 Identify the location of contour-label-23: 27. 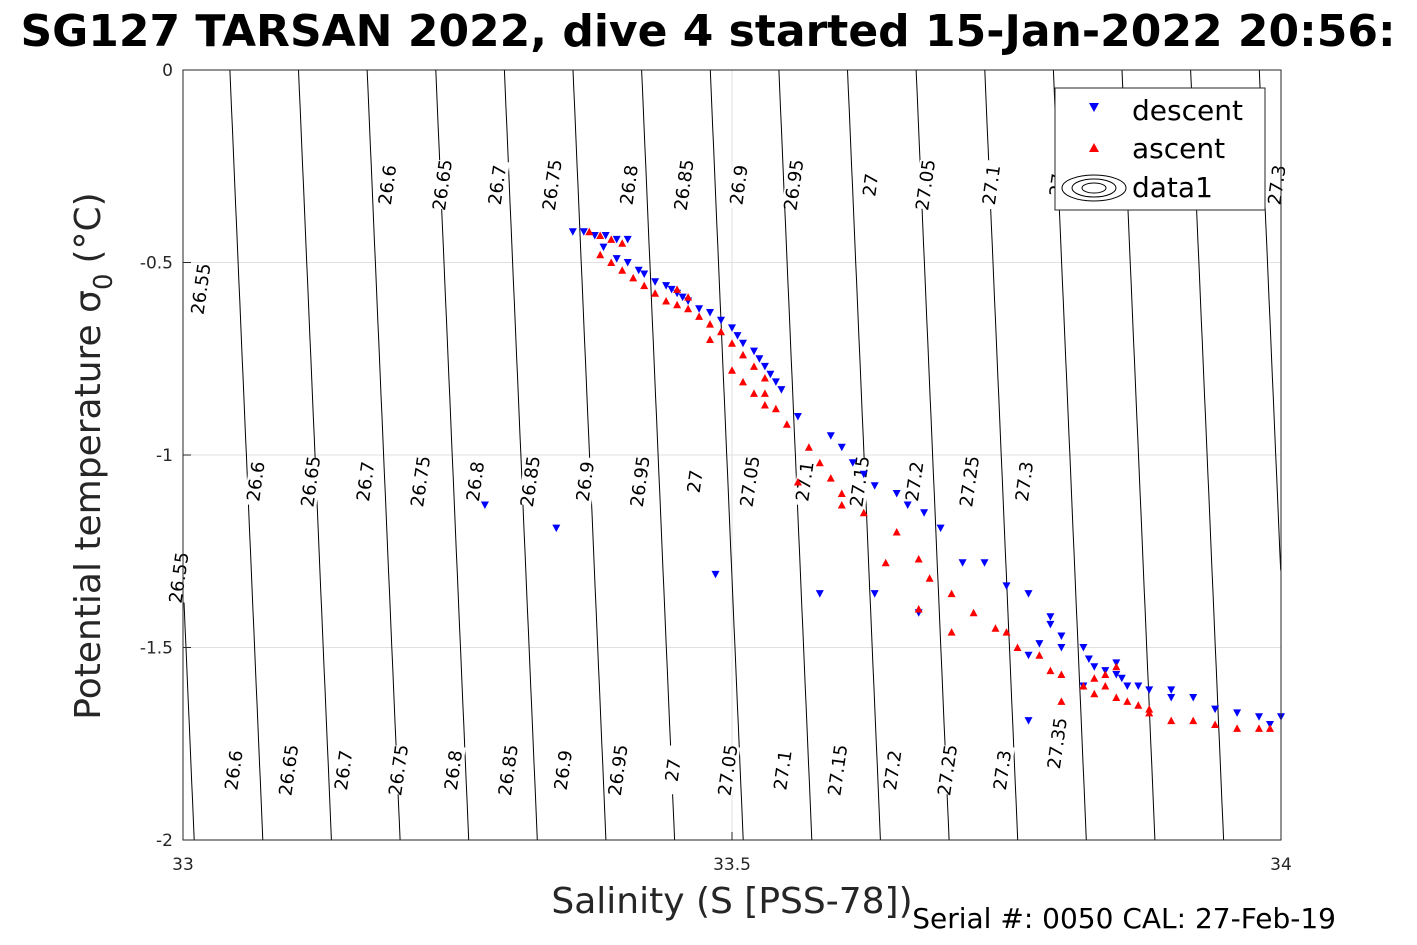
(695, 481).